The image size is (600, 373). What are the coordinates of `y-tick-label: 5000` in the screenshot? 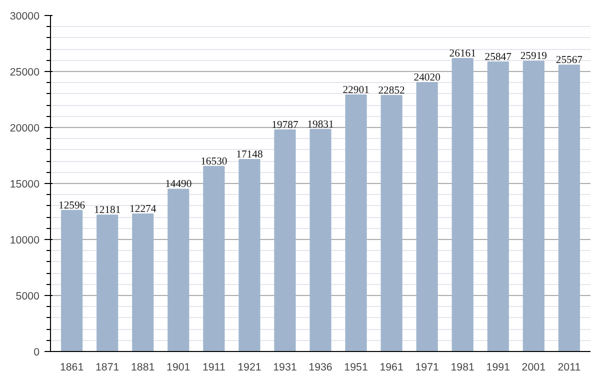 It's located at (28, 296).